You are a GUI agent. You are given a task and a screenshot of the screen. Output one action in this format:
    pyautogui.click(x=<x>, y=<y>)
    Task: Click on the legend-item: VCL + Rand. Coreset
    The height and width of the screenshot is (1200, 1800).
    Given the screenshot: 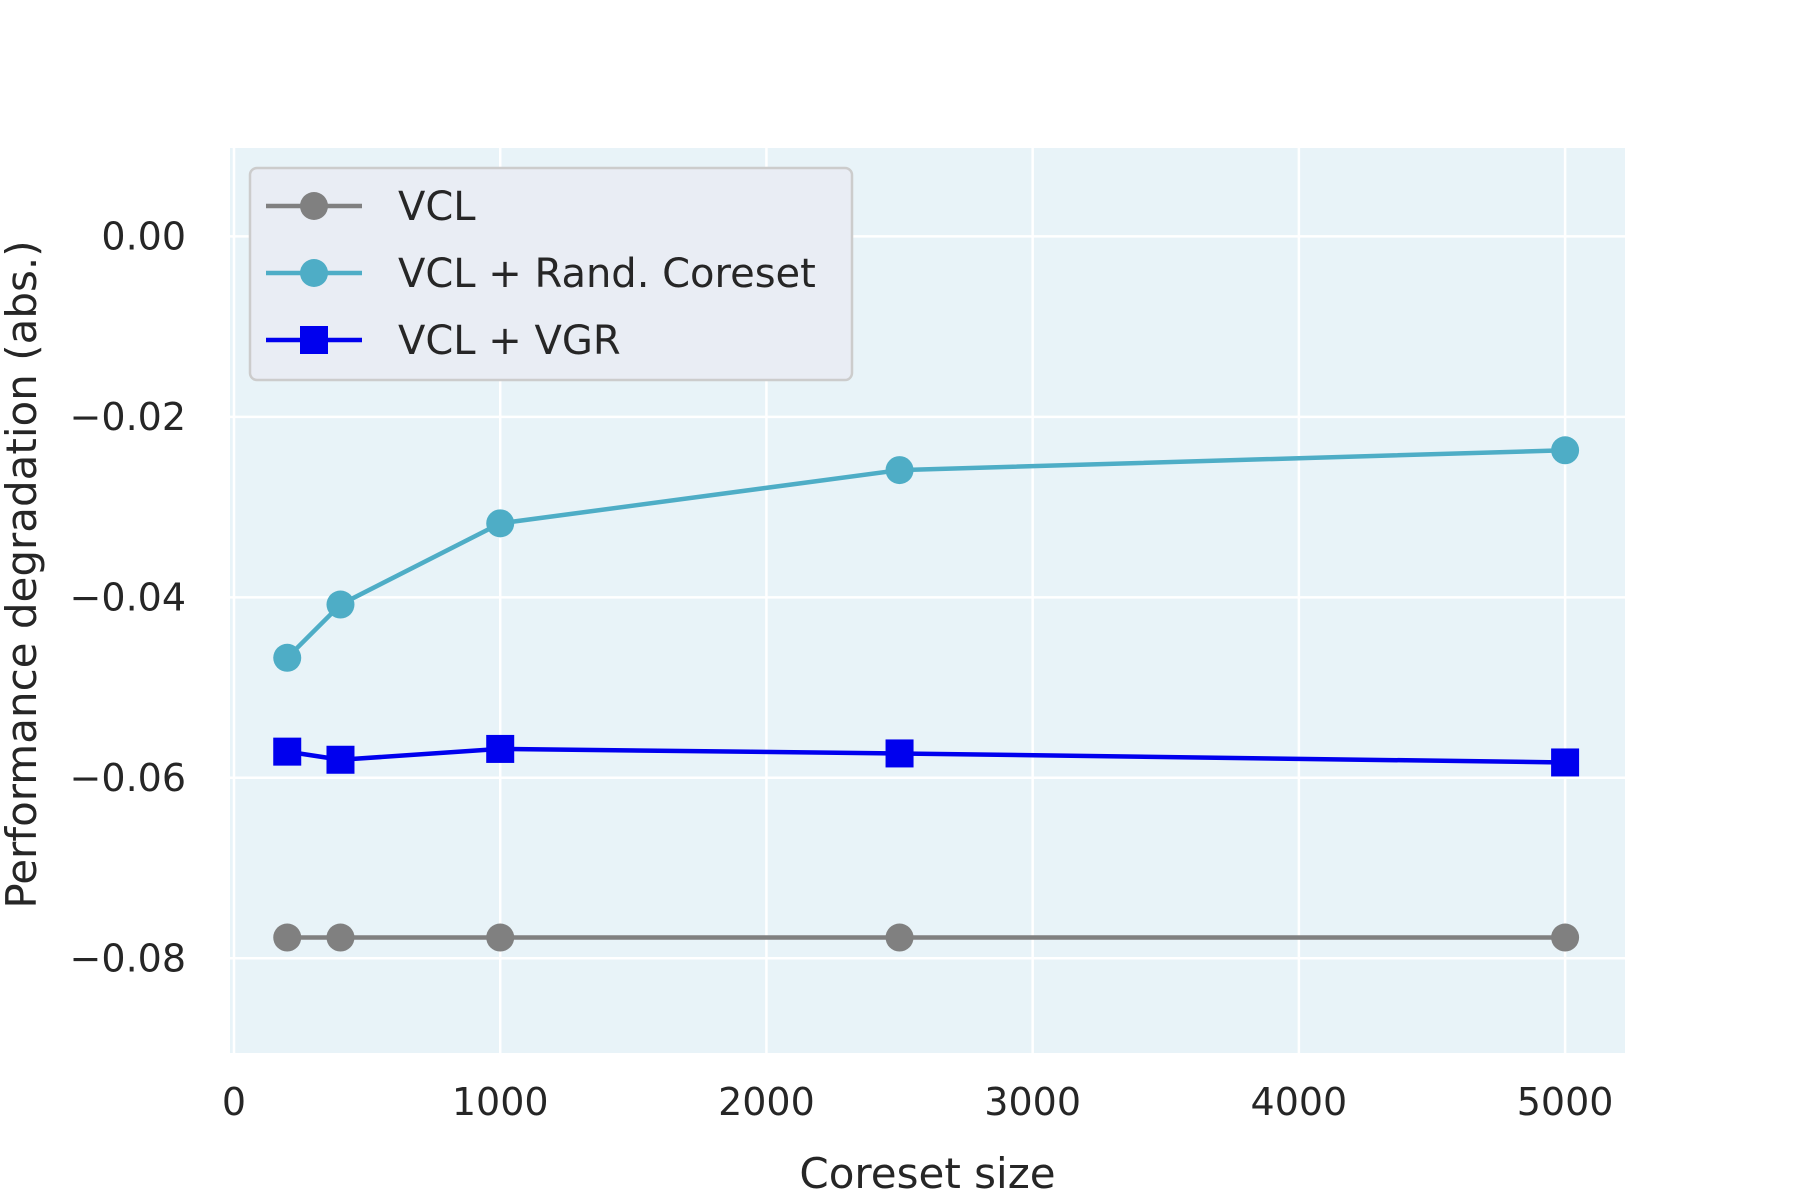 What is the action you would take?
    pyautogui.click(x=541, y=274)
    